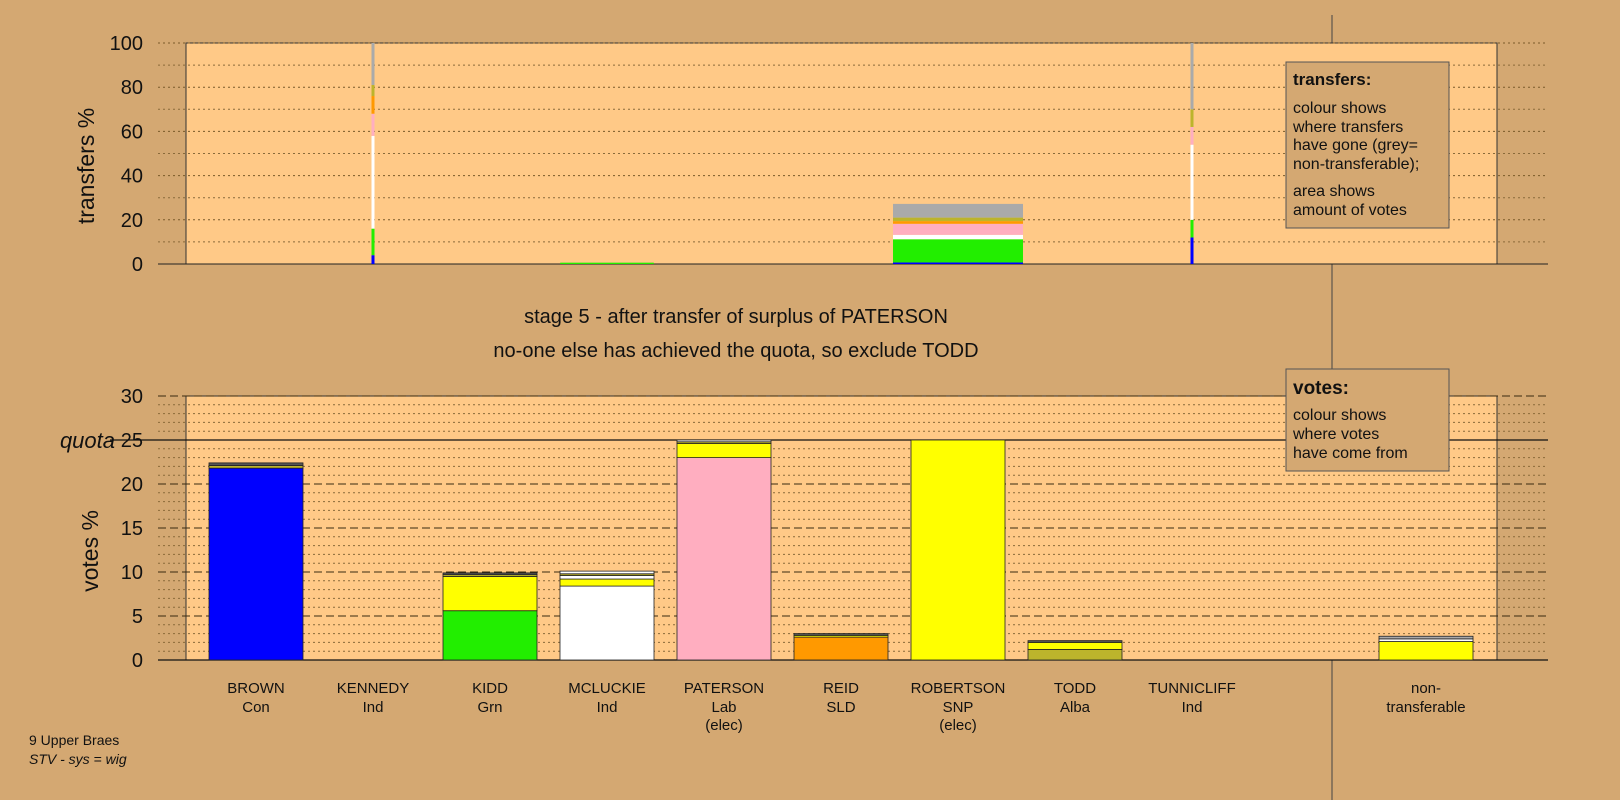 The height and width of the screenshot is (800, 1620). What do you see at coordinates (78, 759) in the screenshot?
I see `footer-system: STV - sys = wig` at bounding box center [78, 759].